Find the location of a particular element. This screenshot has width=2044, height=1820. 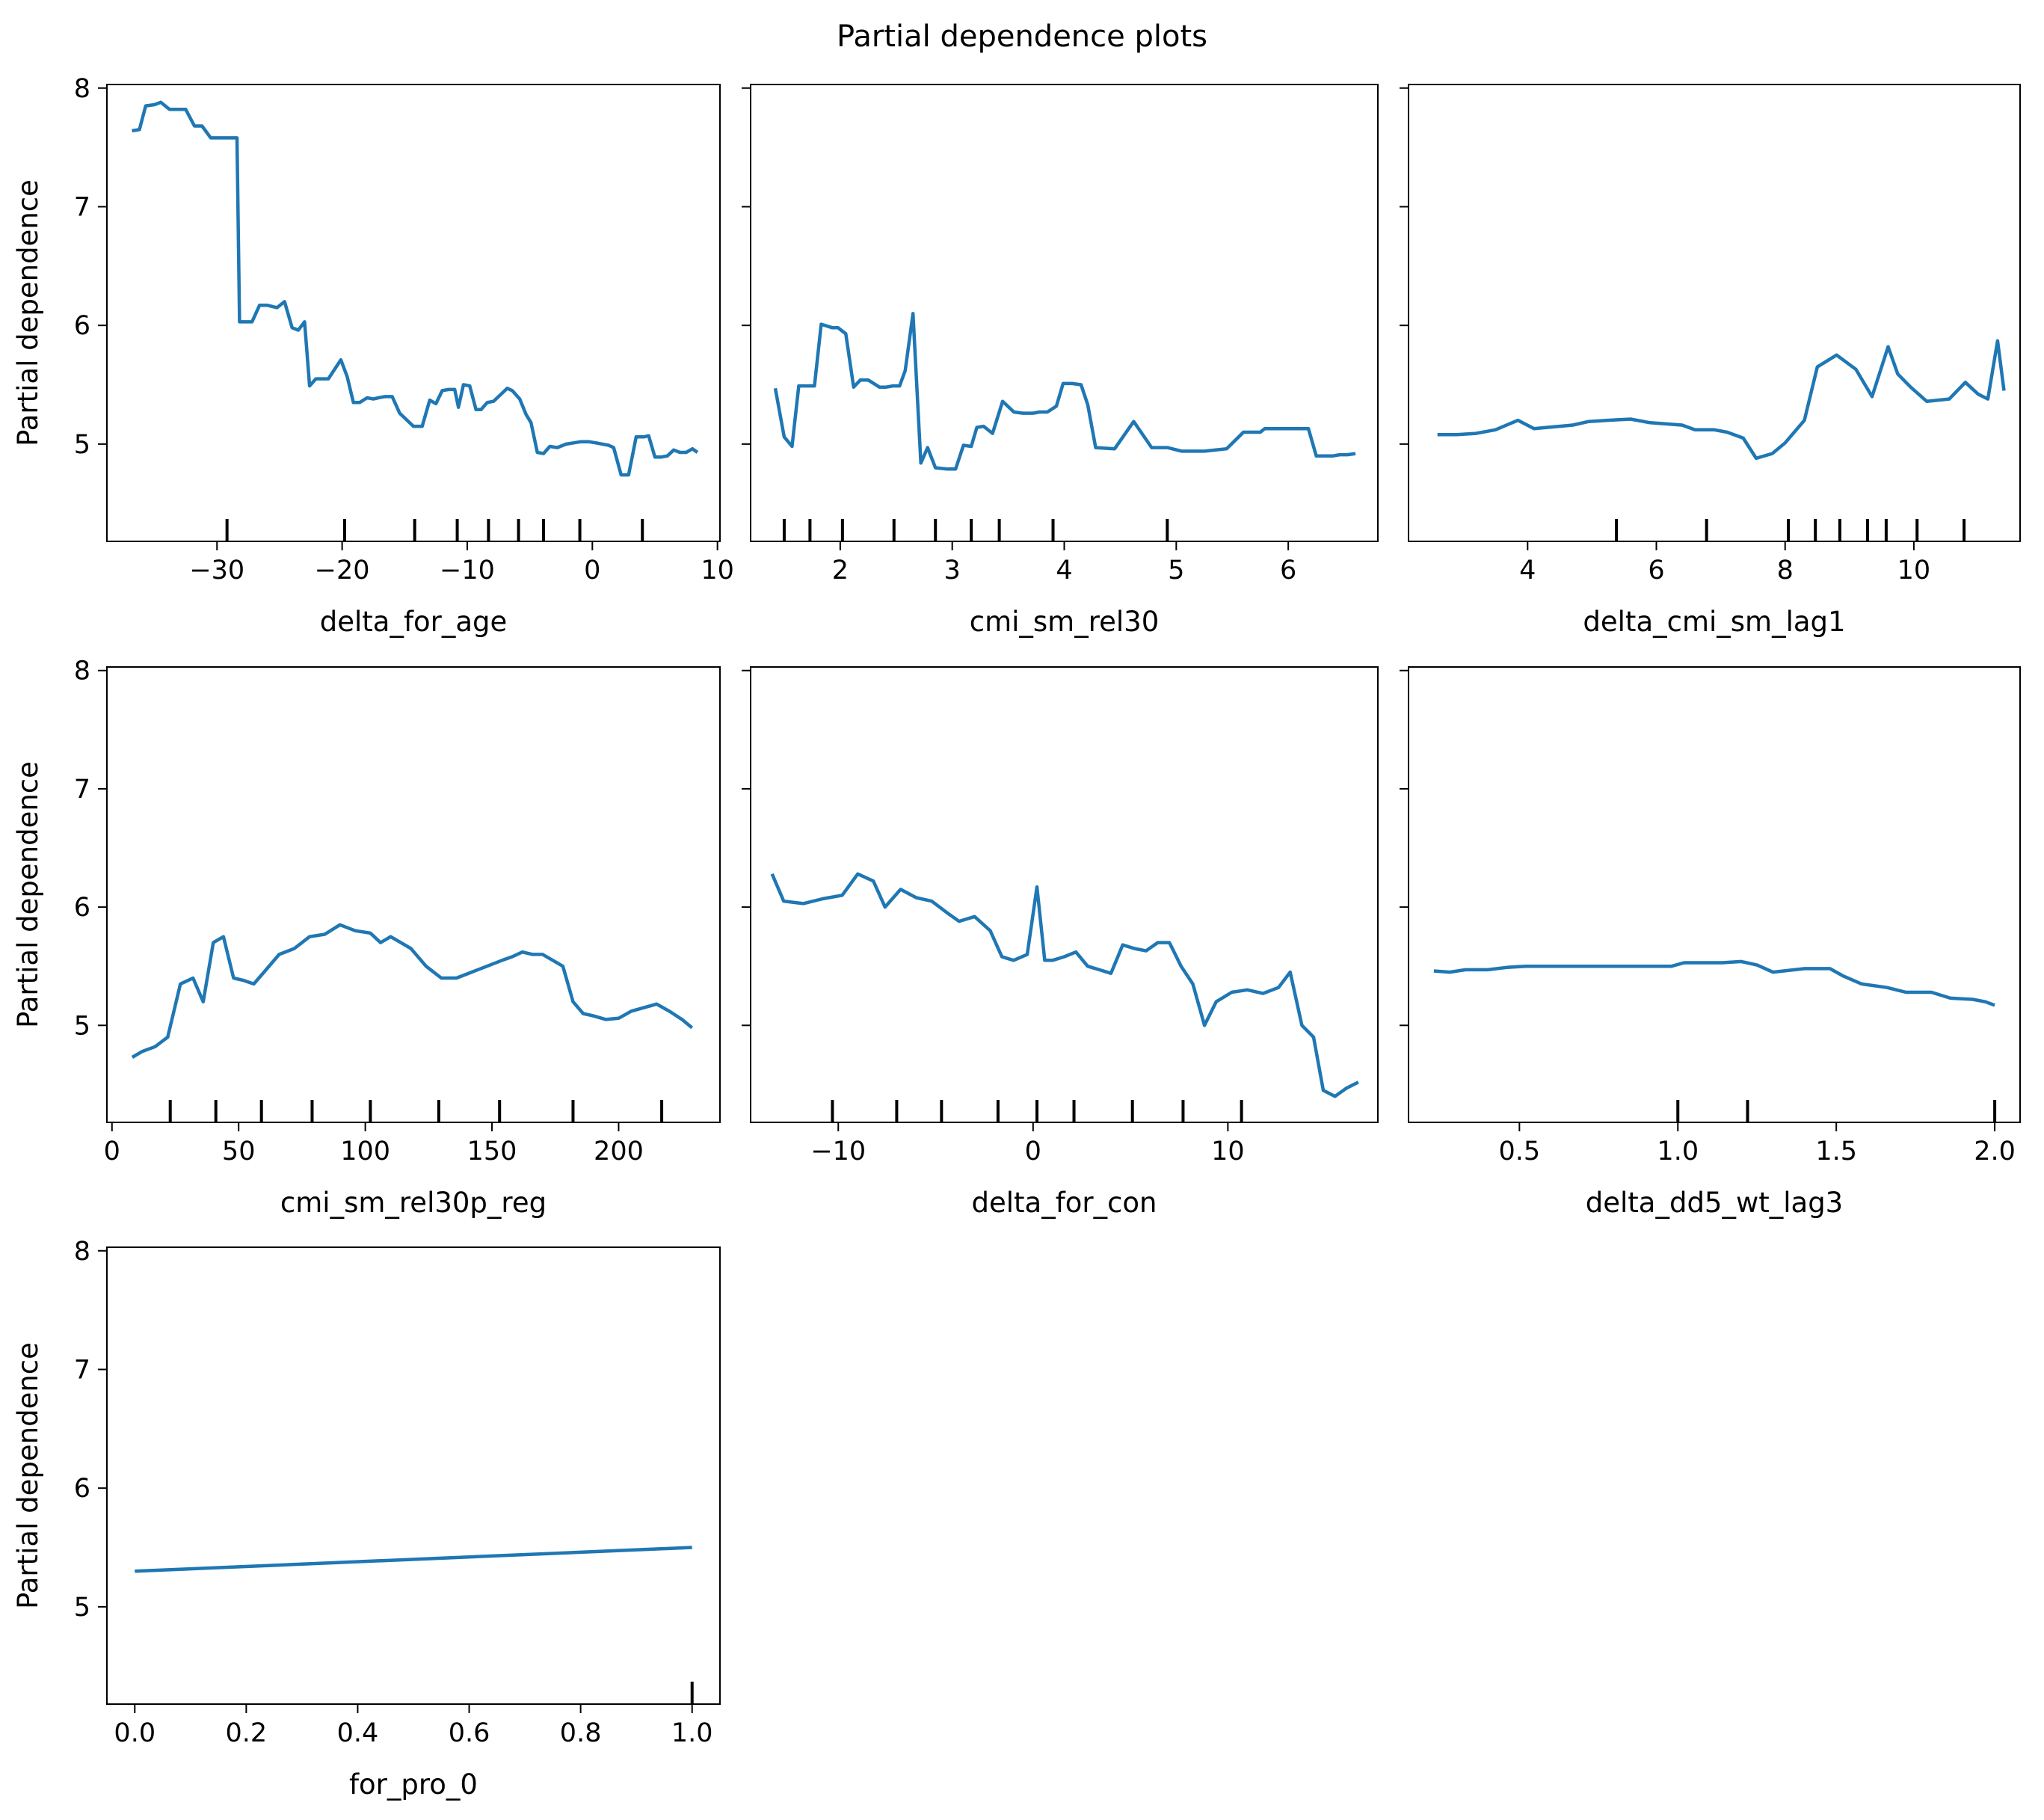

x-tick-label: 150 is located at coordinates (492, 1151).